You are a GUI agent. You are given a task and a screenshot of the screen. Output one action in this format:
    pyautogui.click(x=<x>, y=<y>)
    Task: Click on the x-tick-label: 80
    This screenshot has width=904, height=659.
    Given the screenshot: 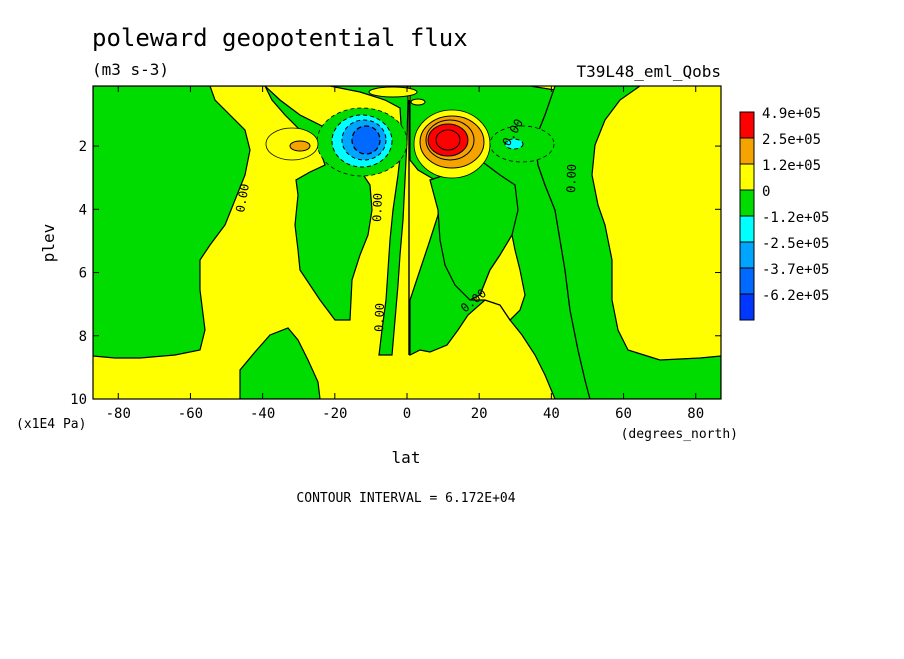 What is the action you would take?
    pyautogui.click(x=695, y=414)
    